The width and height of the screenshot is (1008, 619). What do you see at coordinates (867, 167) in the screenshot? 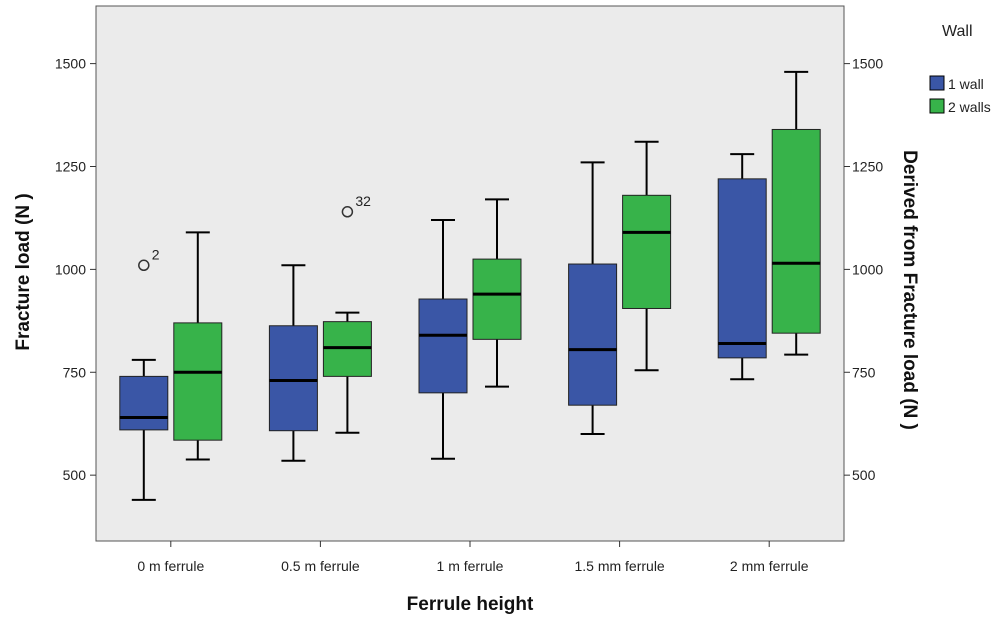
I see `y-tick-label-right: 1250` at bounding box center [867, 167].